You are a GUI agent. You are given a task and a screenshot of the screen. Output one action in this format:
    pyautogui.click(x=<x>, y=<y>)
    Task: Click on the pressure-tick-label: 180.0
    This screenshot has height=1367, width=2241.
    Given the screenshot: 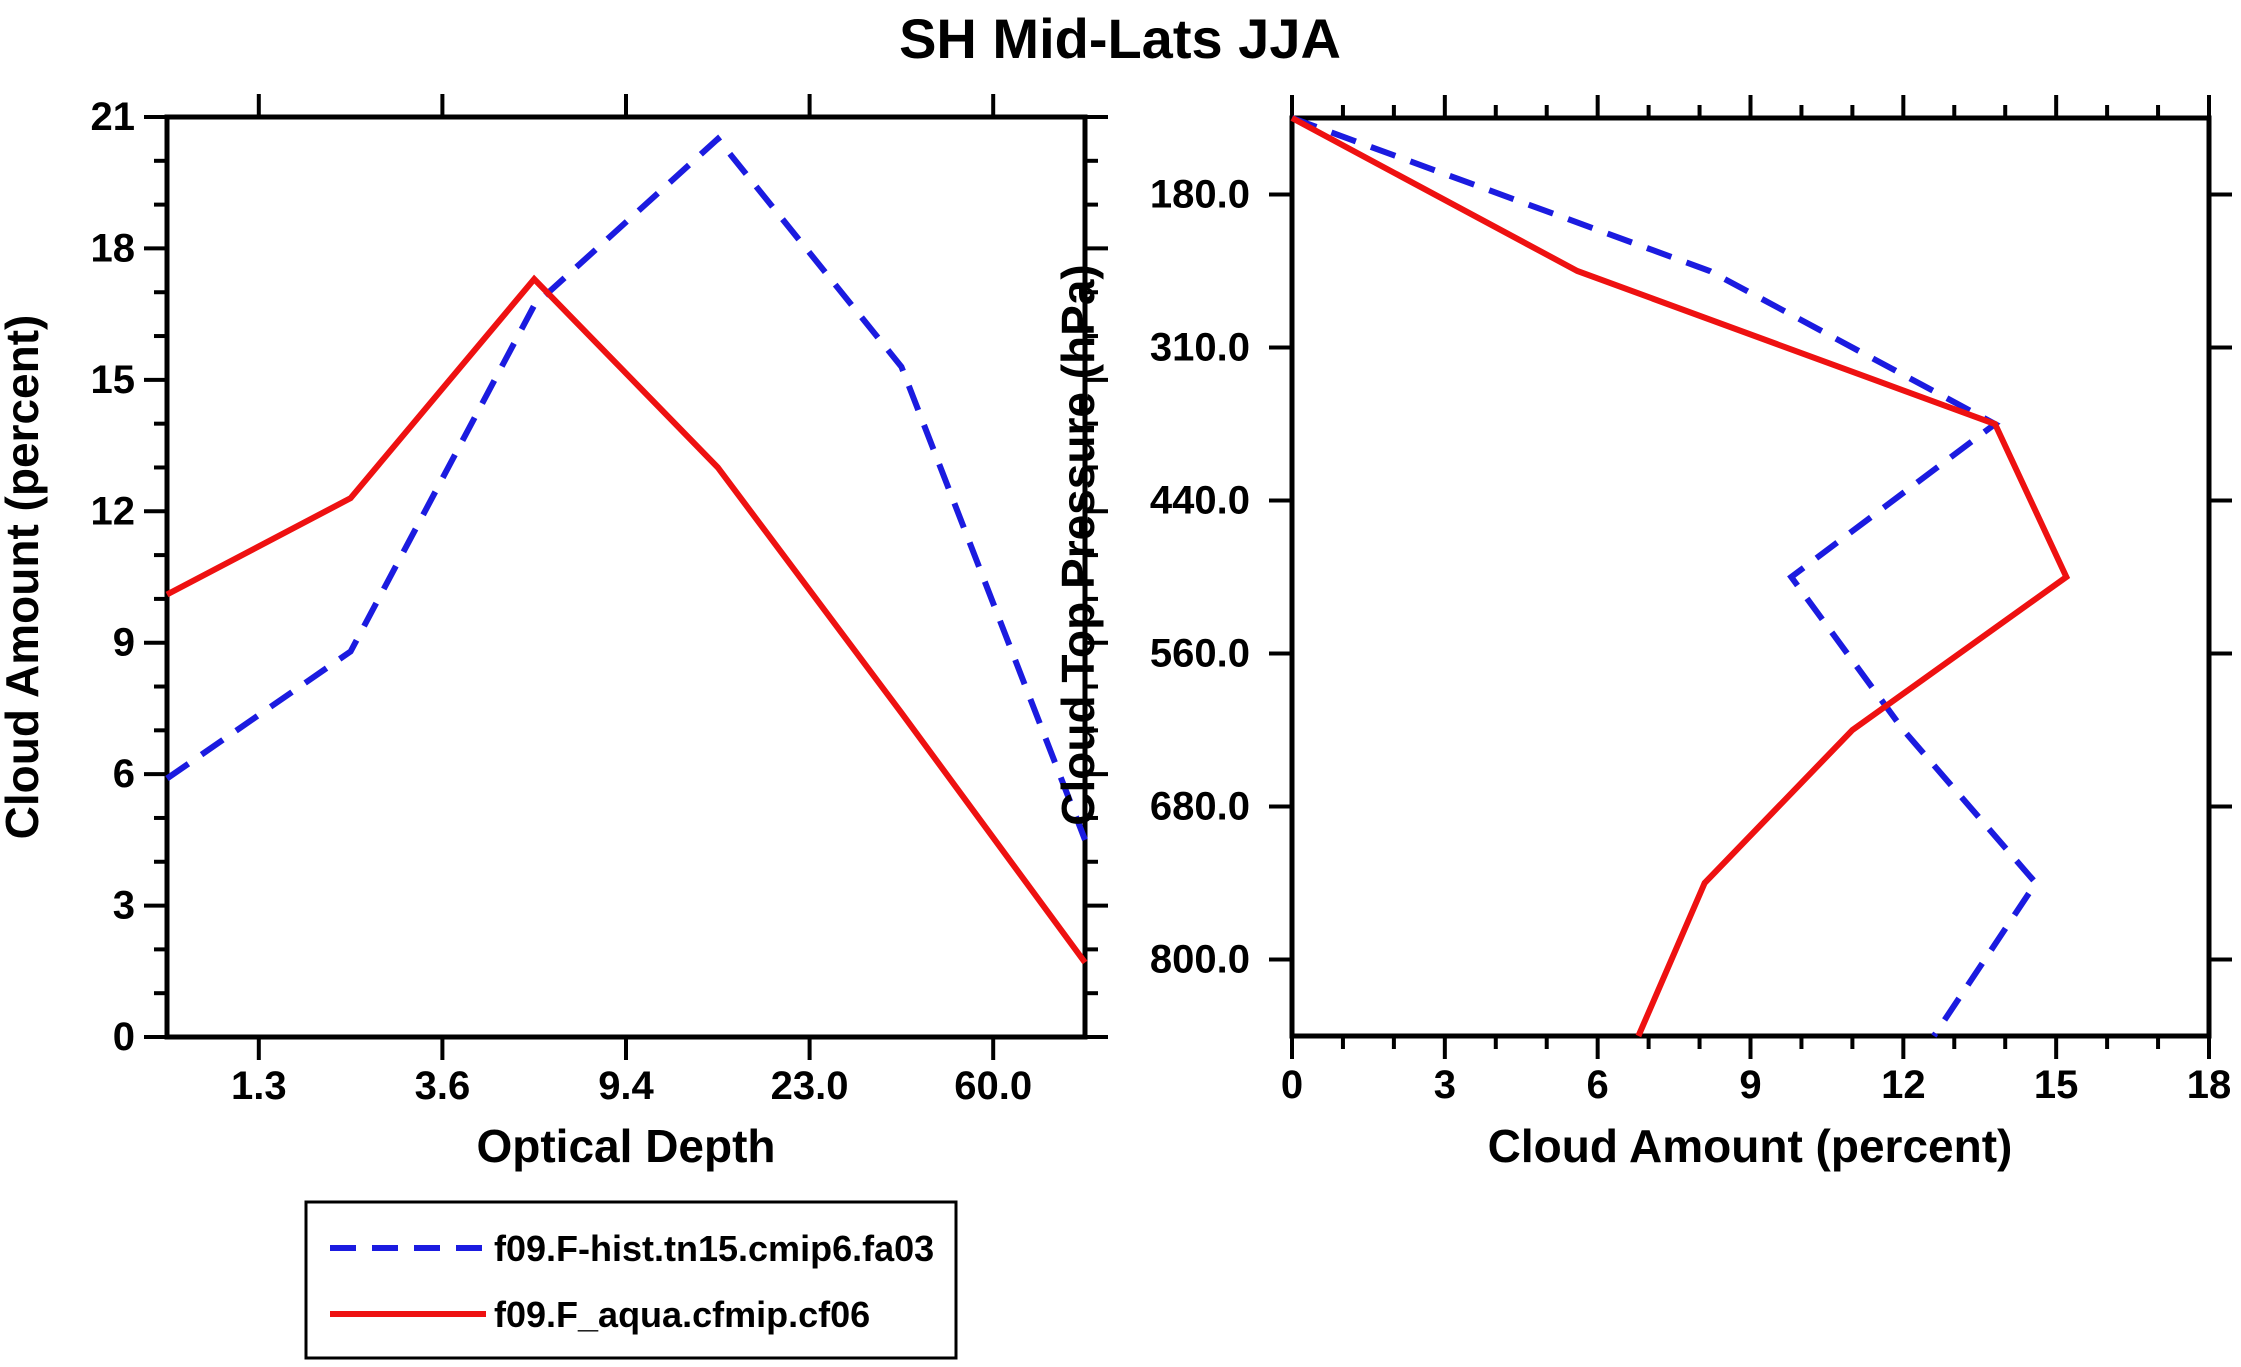 What is the action you would take?
    pyautogui.click(x=1200, y=195)
    